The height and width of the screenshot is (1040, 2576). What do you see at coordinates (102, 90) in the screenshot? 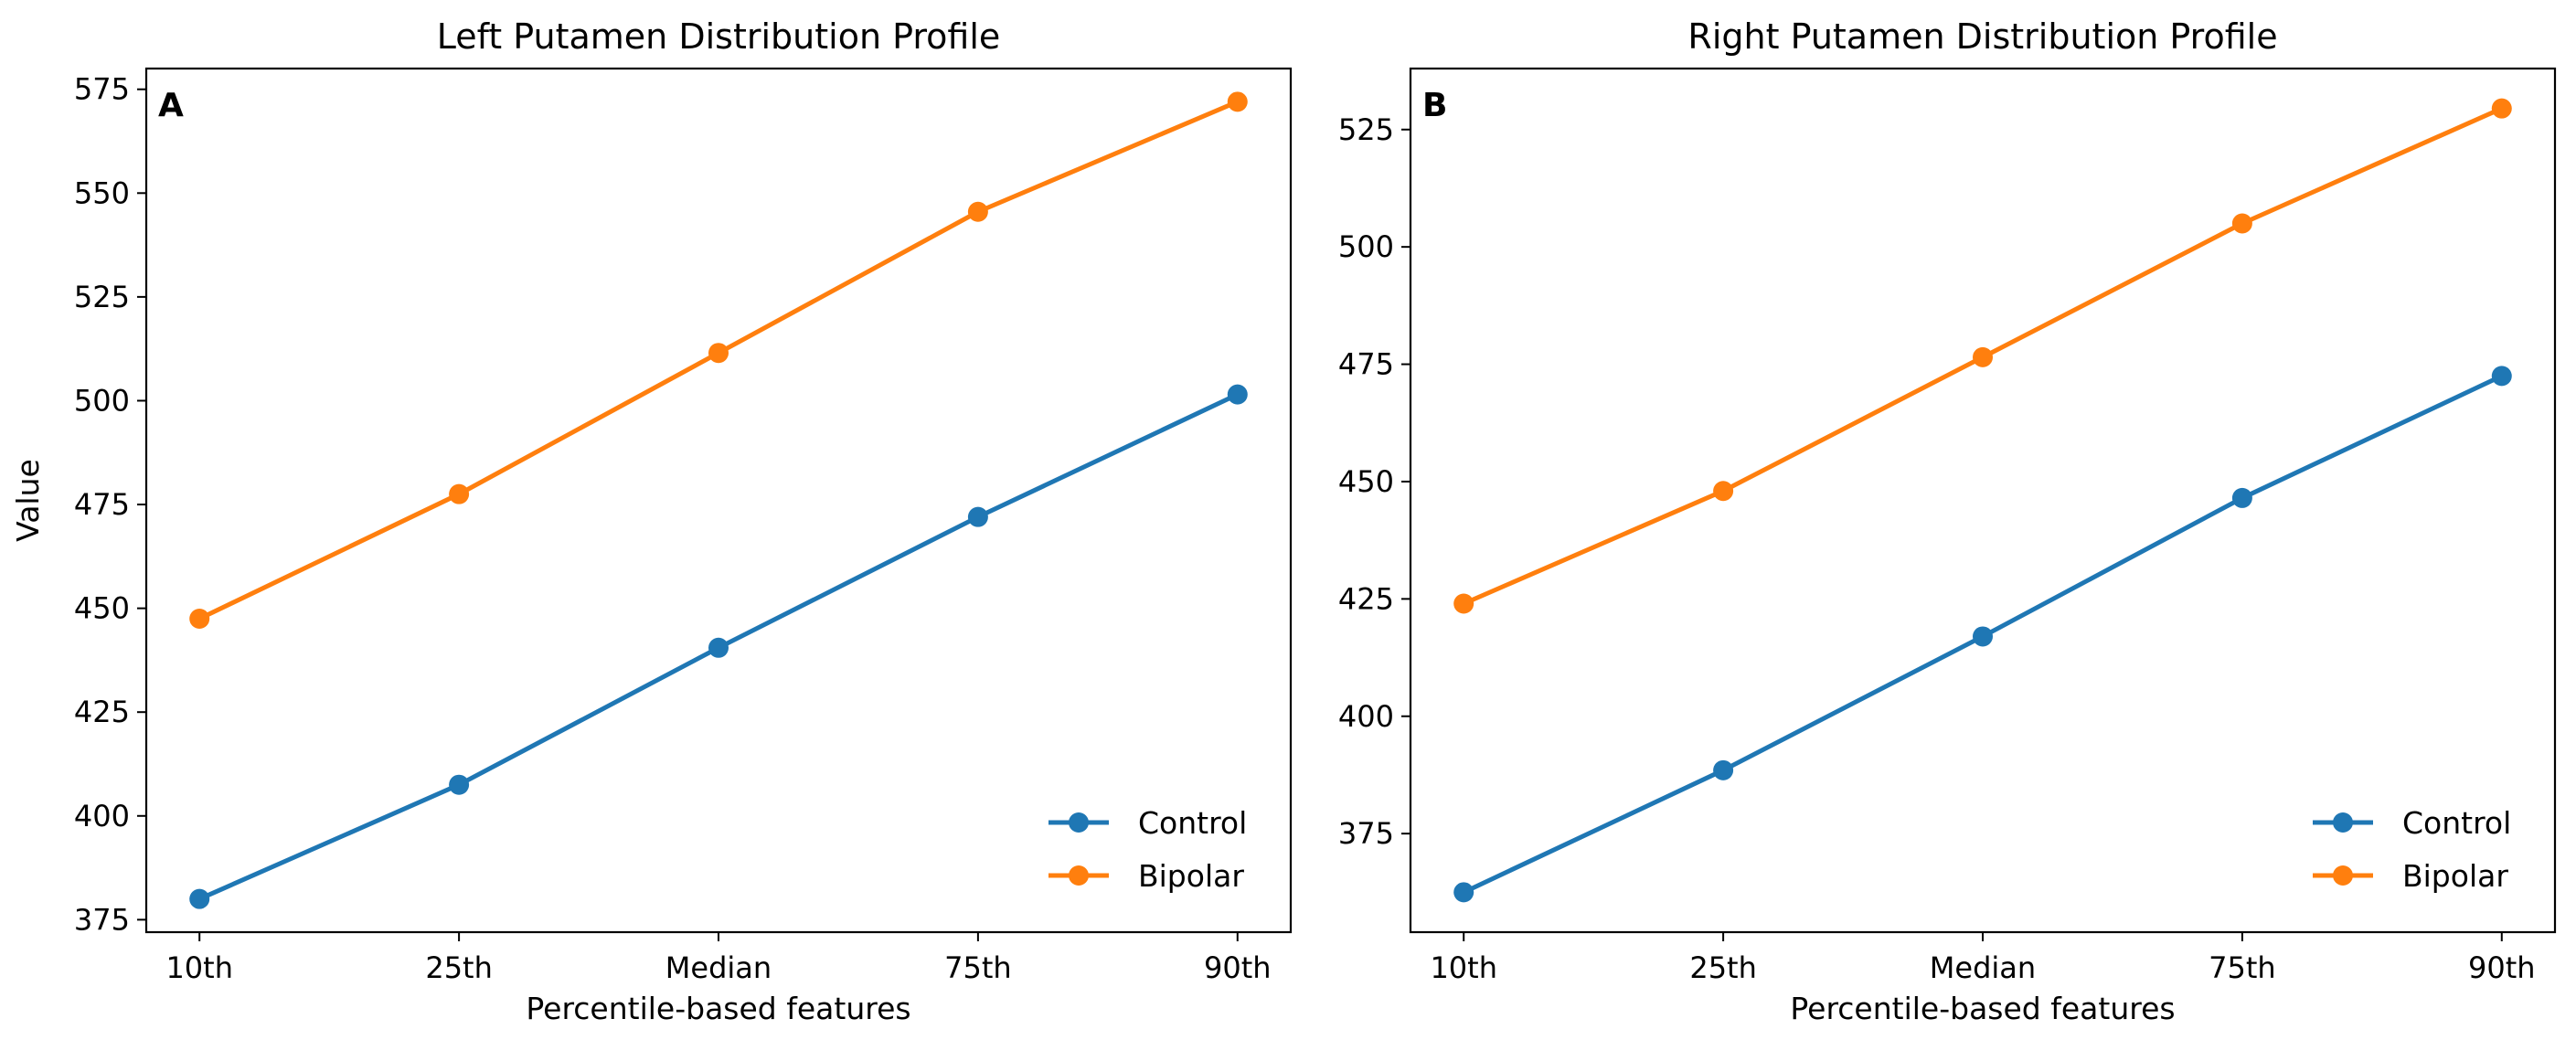
I see `y-tick-label: 575` at bounding box center [102, 90].